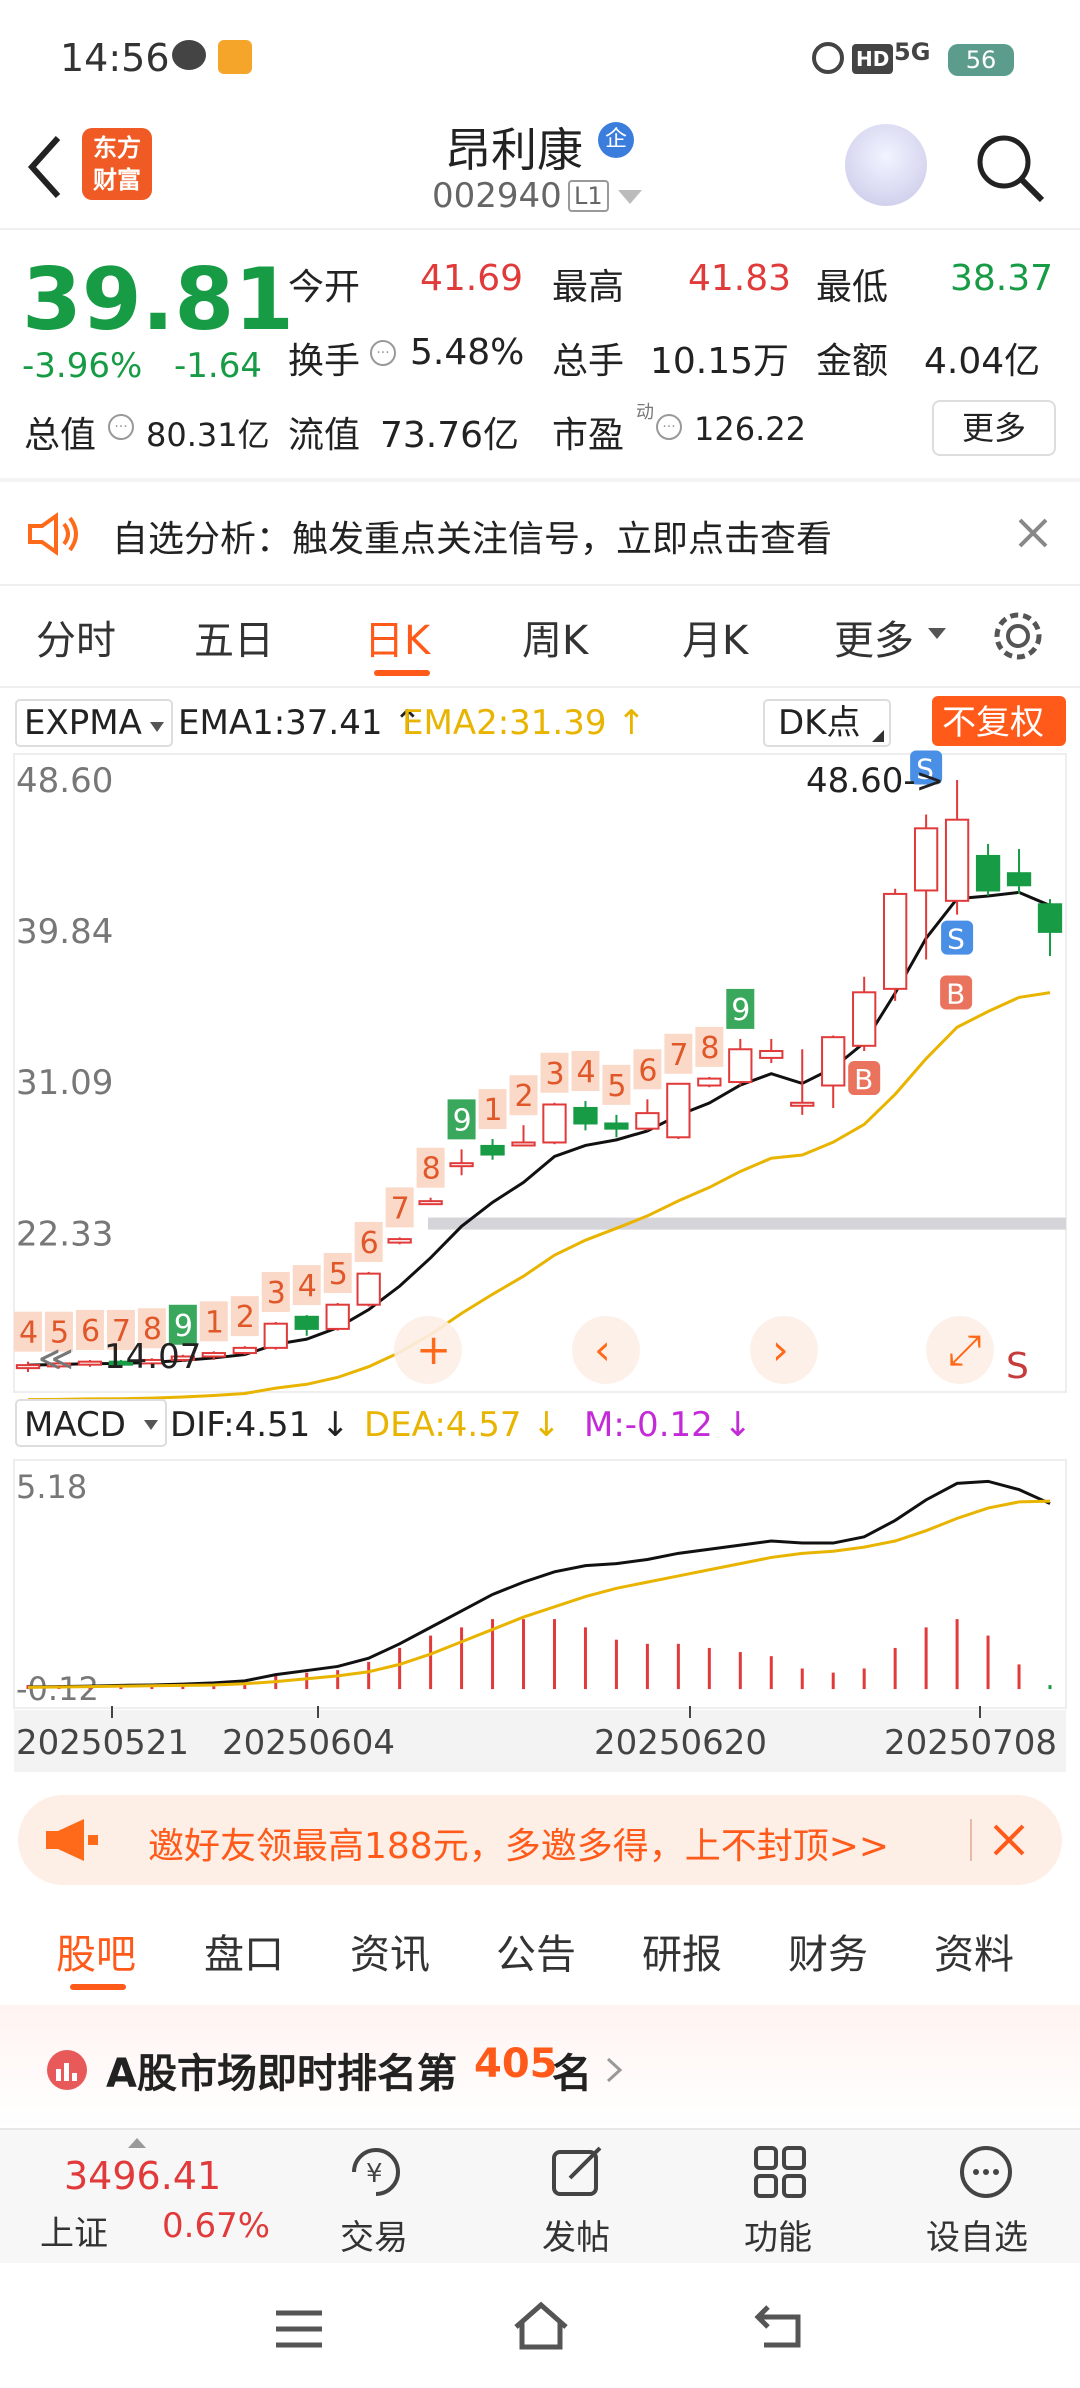 This screenshot has height=2388, width=1080. Describe the element at coordinates (572, 2074) in the screenshot. I see `rank-suffix: 名` at that location.